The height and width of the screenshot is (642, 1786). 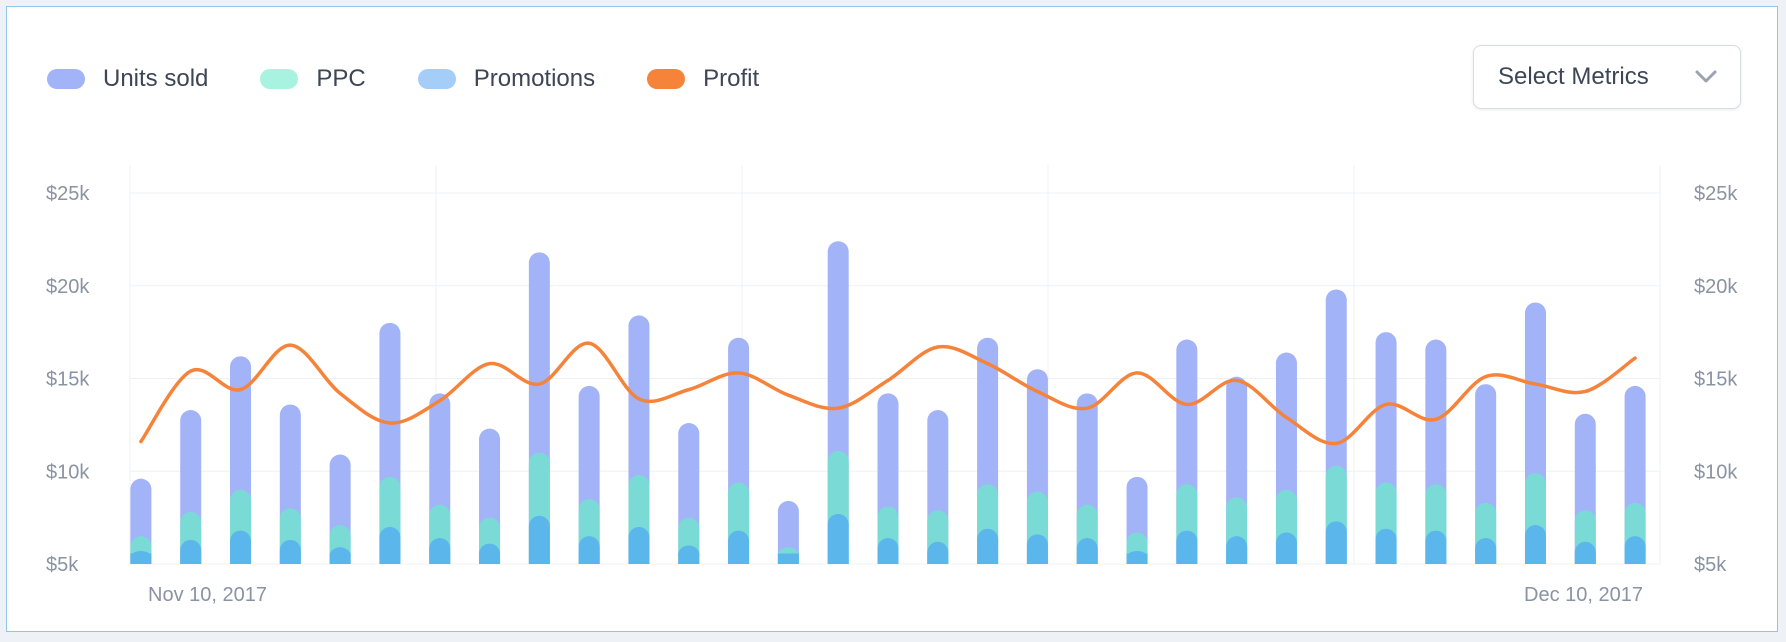 What do you see at coordinates (156, 78) in the screenshot?
I see `legend-label-units-sold: Units sold` at bounding box center [156, 78].